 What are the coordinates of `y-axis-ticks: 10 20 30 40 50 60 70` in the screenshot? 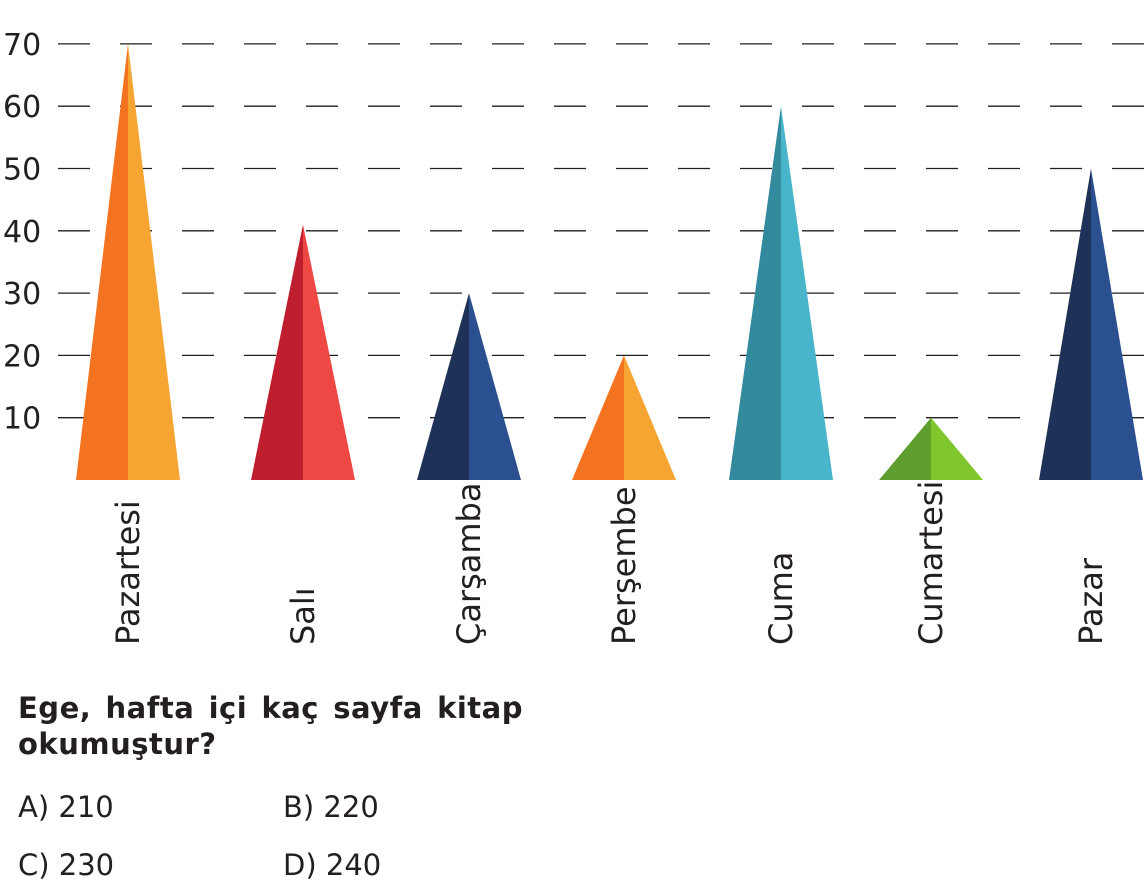 It's located at (22, 232).